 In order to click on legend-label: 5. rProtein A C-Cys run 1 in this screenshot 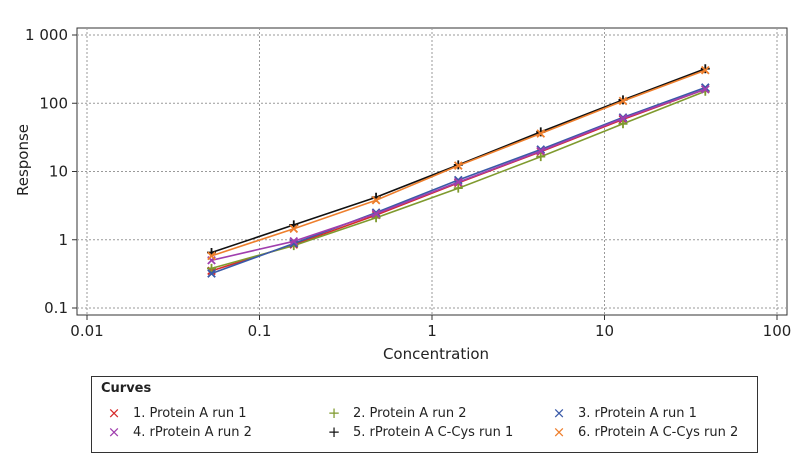, I will do `click(433, 432)`.